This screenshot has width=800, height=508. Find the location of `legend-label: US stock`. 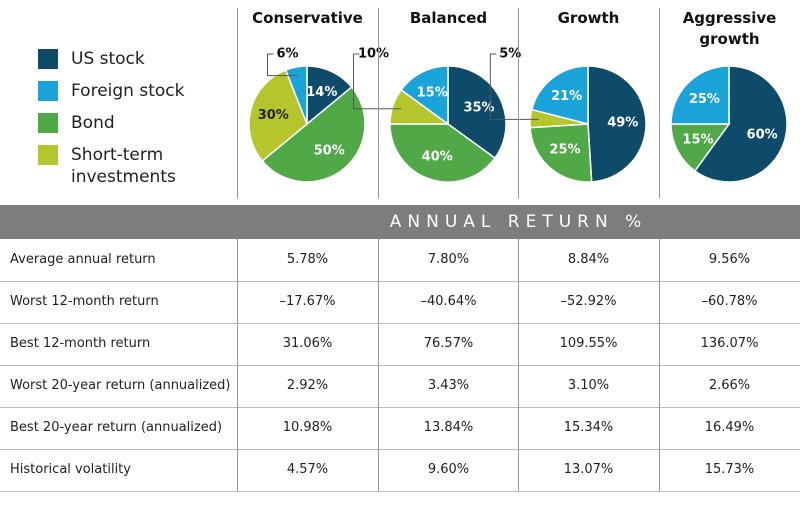

legend-label: US stock is located at coordinates (108, 59).